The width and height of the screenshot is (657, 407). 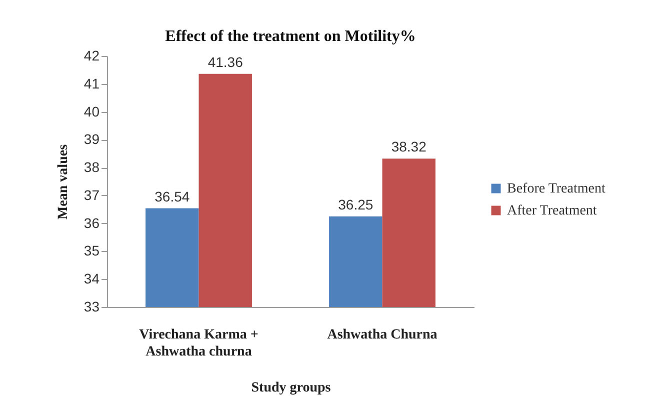 I want to click on y-tick-label: 34, so click(x=92, y=278).